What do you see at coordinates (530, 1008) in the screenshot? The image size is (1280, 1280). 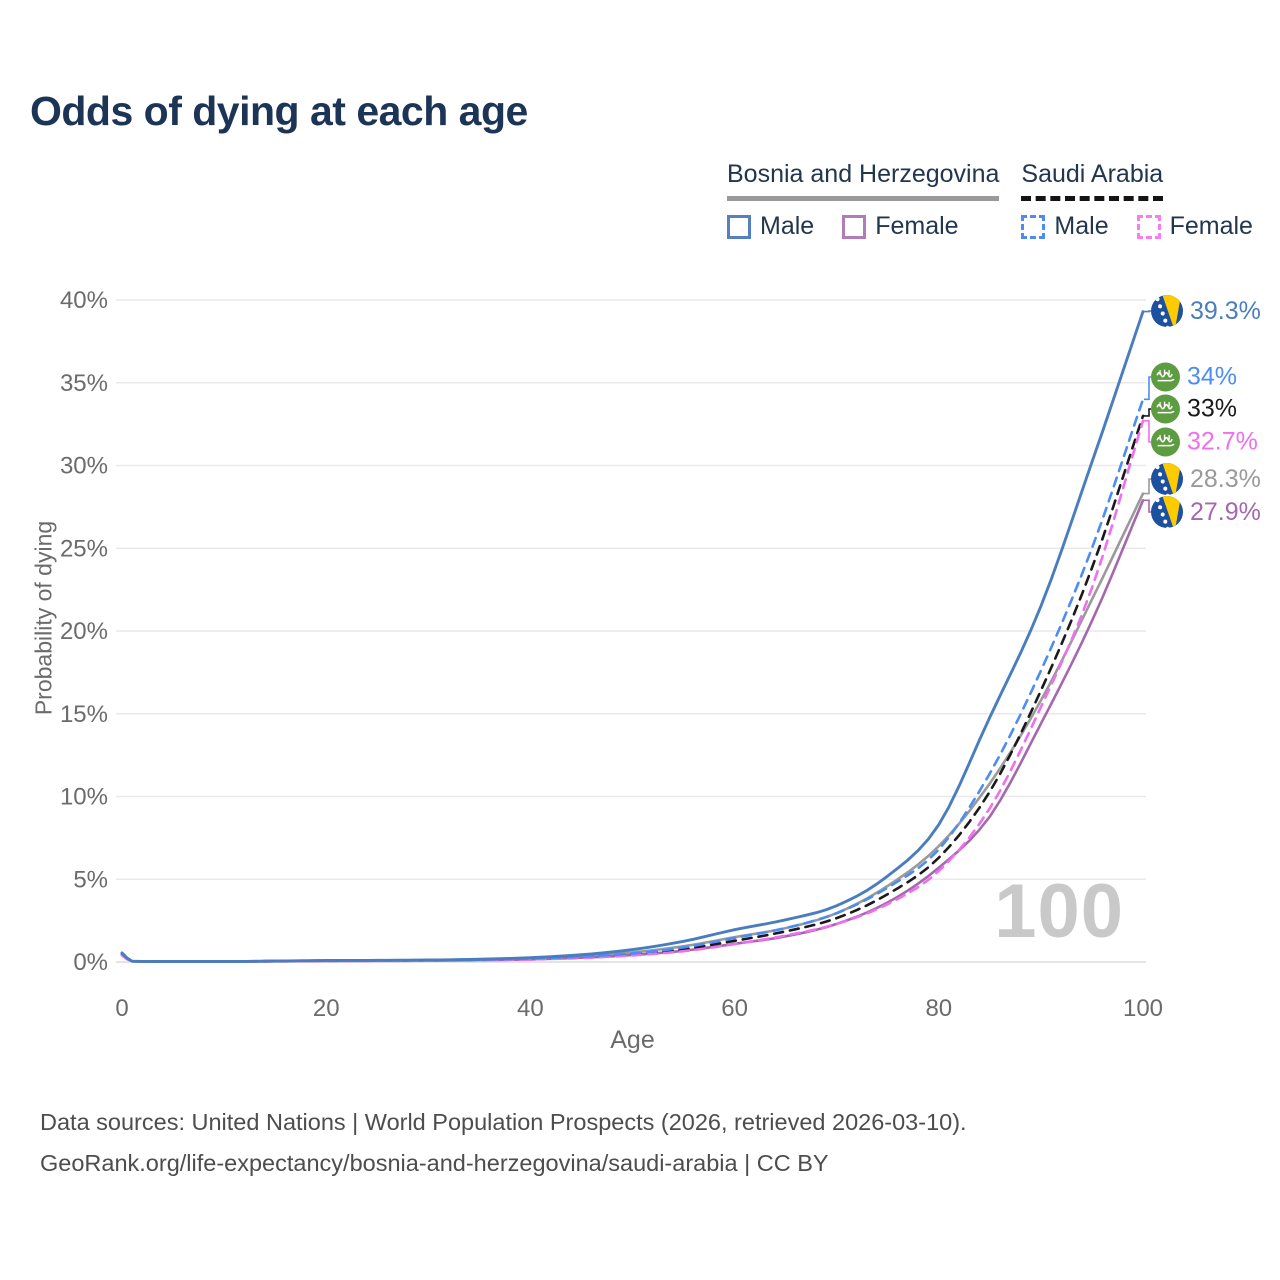 I see `x-tick-label: 40` at bounding box center [530, 1008].